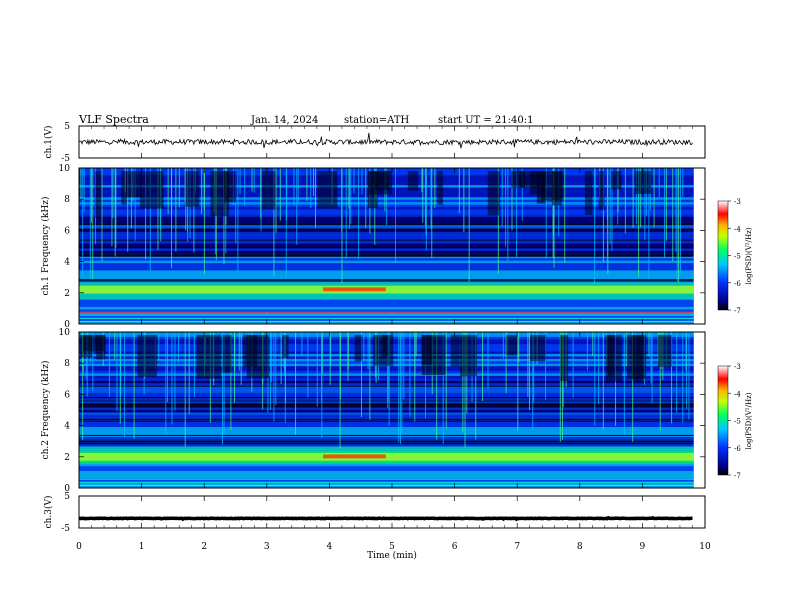 The width and height of the screenshot is (792, 612). I want to click on x-tick-label: 8, so click(580, 547).